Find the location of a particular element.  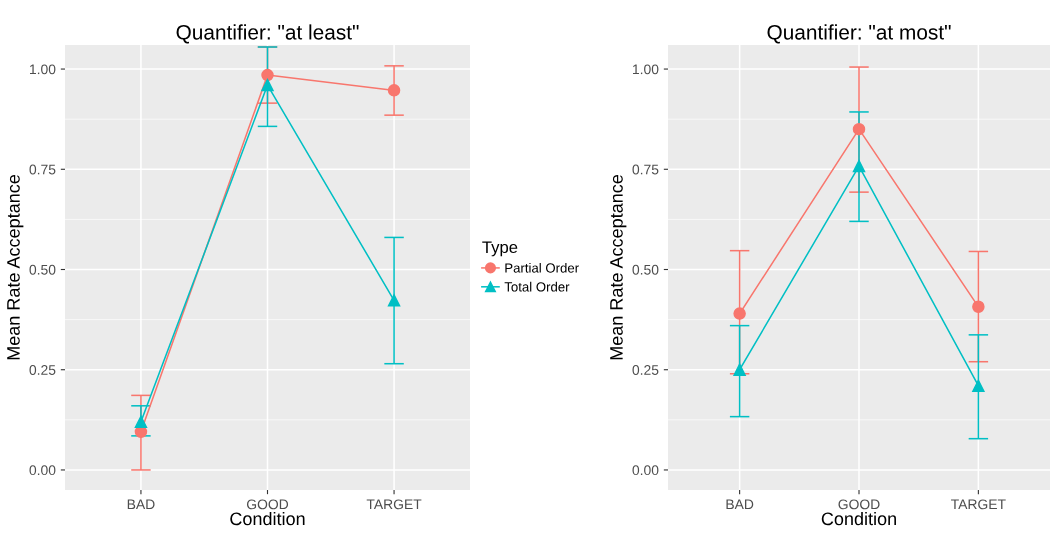

legend-title: Type is located at coordinates (500, 249).